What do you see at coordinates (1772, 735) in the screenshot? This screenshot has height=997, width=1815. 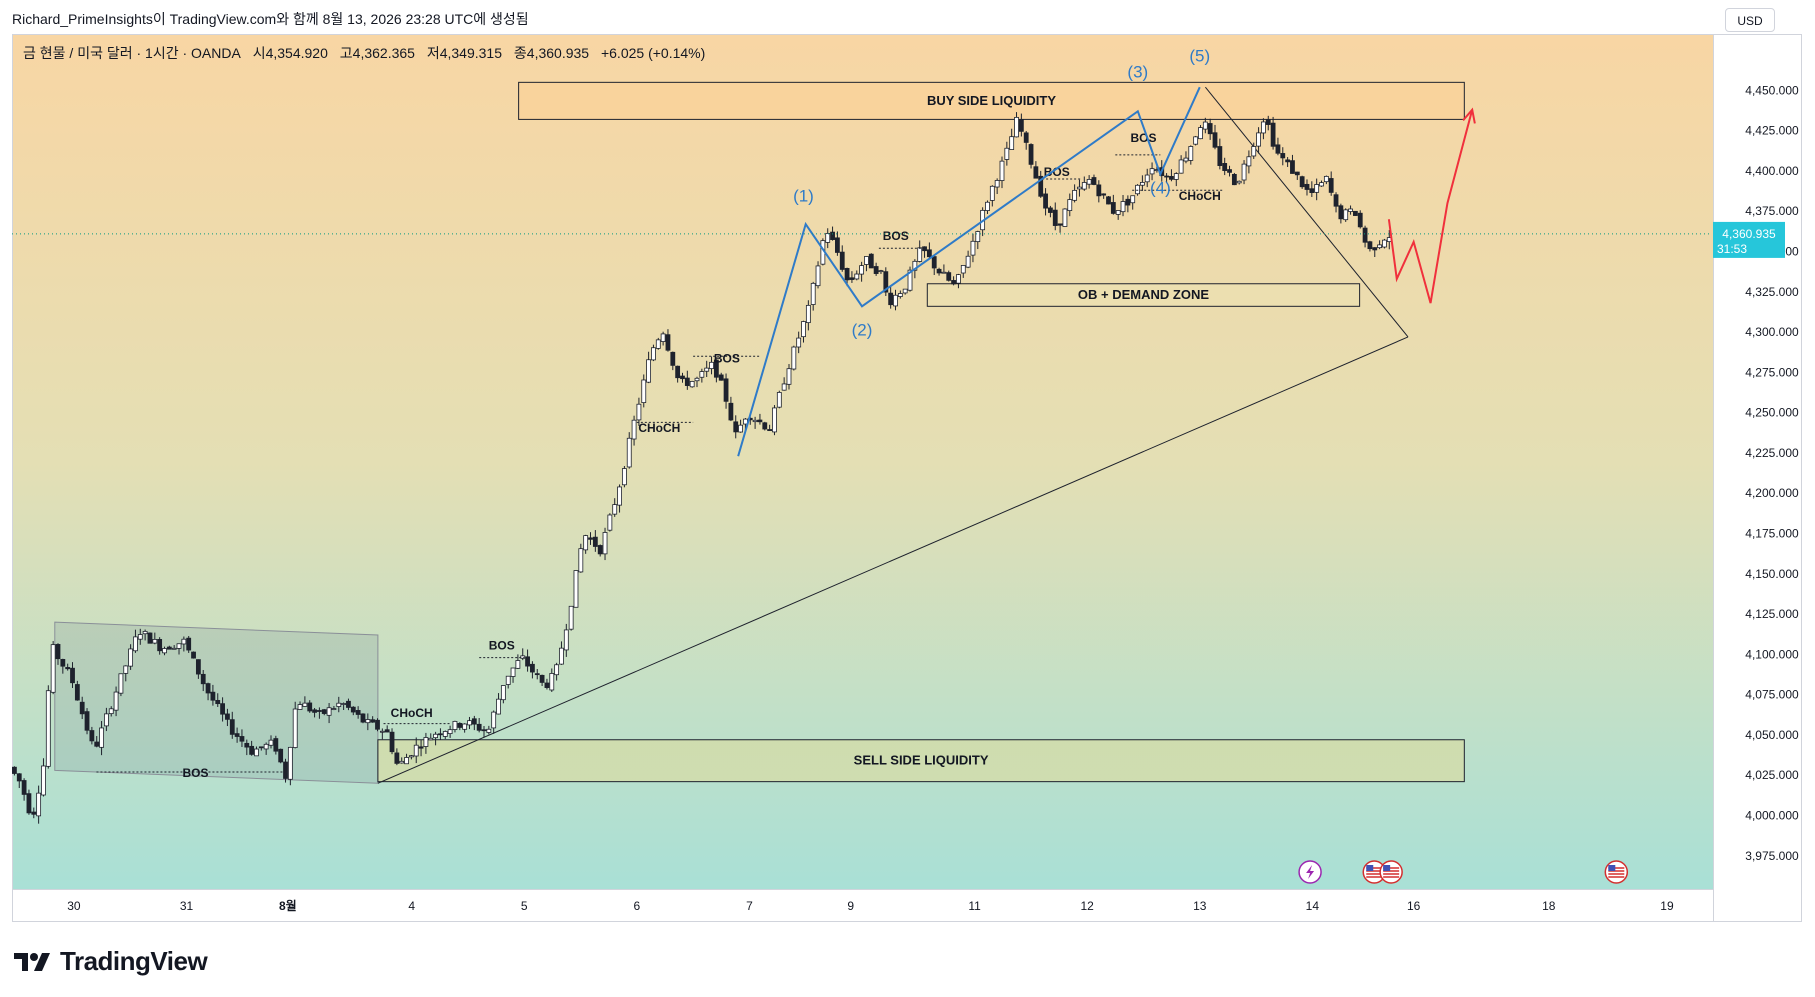 I see `price-tick-label: 4,050.000` at bounding box center [1772, 735].